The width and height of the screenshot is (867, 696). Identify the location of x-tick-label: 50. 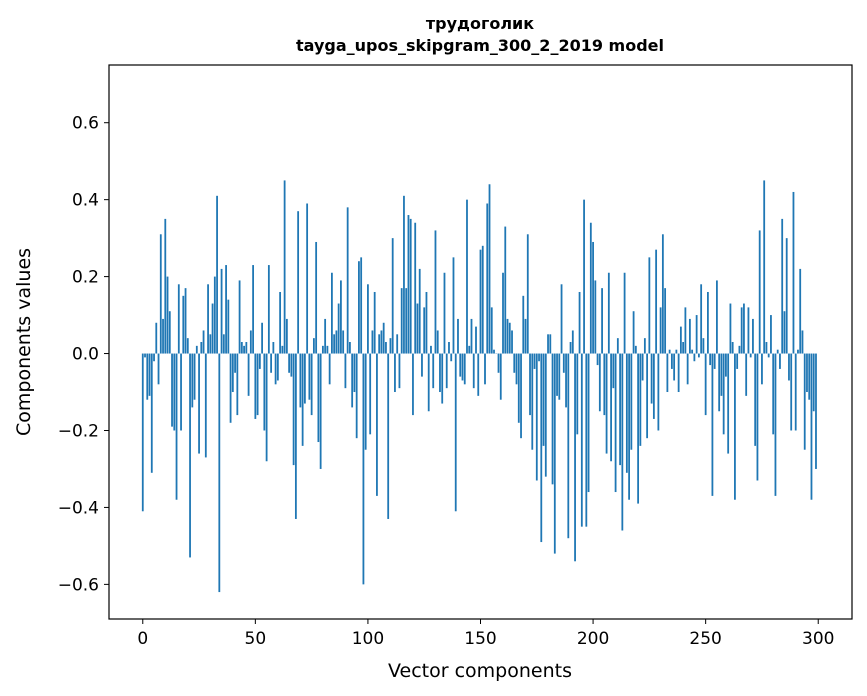
(256, 639).